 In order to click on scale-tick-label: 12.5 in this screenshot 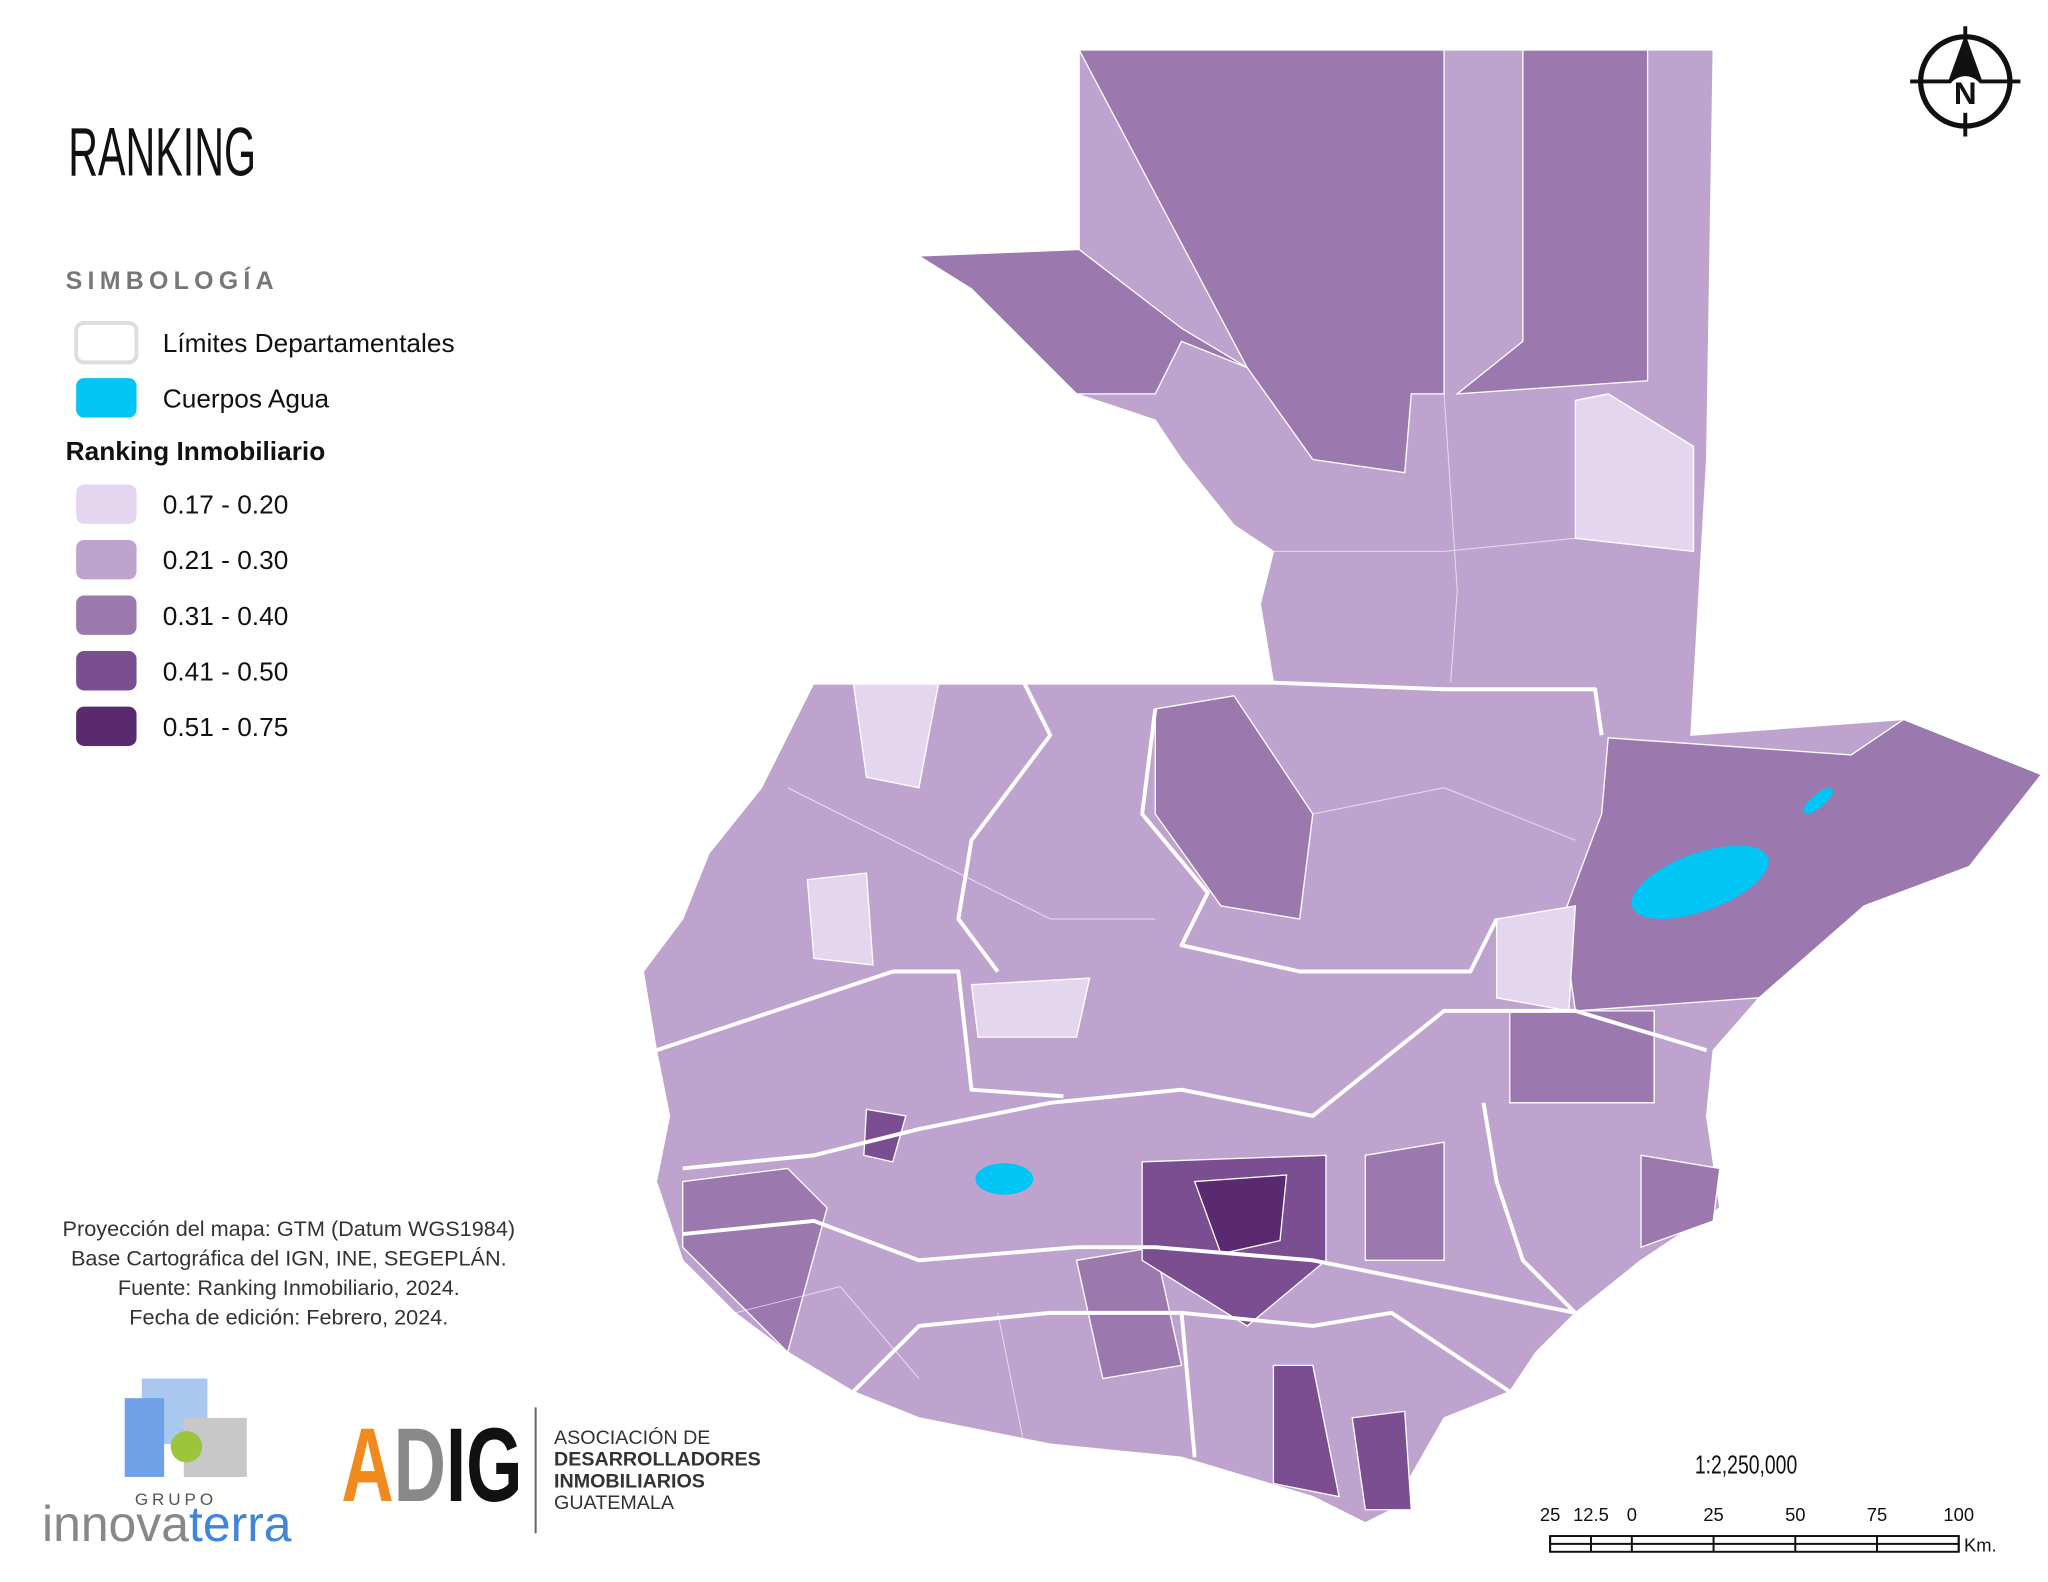, I will do `click(1591, 1514)`.